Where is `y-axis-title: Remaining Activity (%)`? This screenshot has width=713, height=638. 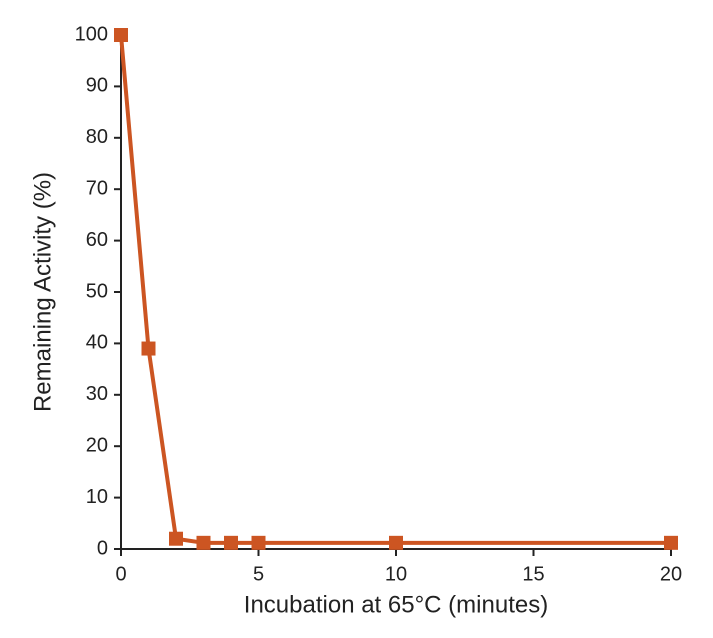 y-axis-title: Remaining Activity (%) is located at coordinates (42, 292).